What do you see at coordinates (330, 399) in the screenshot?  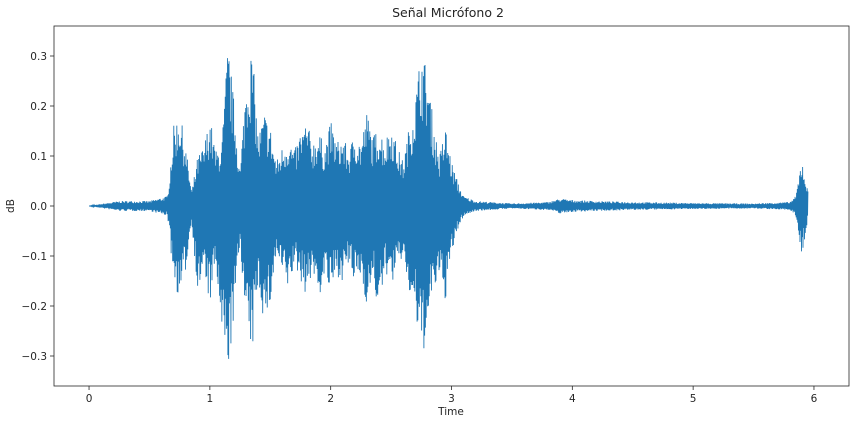 I see `x-tick-label: 2` at bounding box center [330, 399].